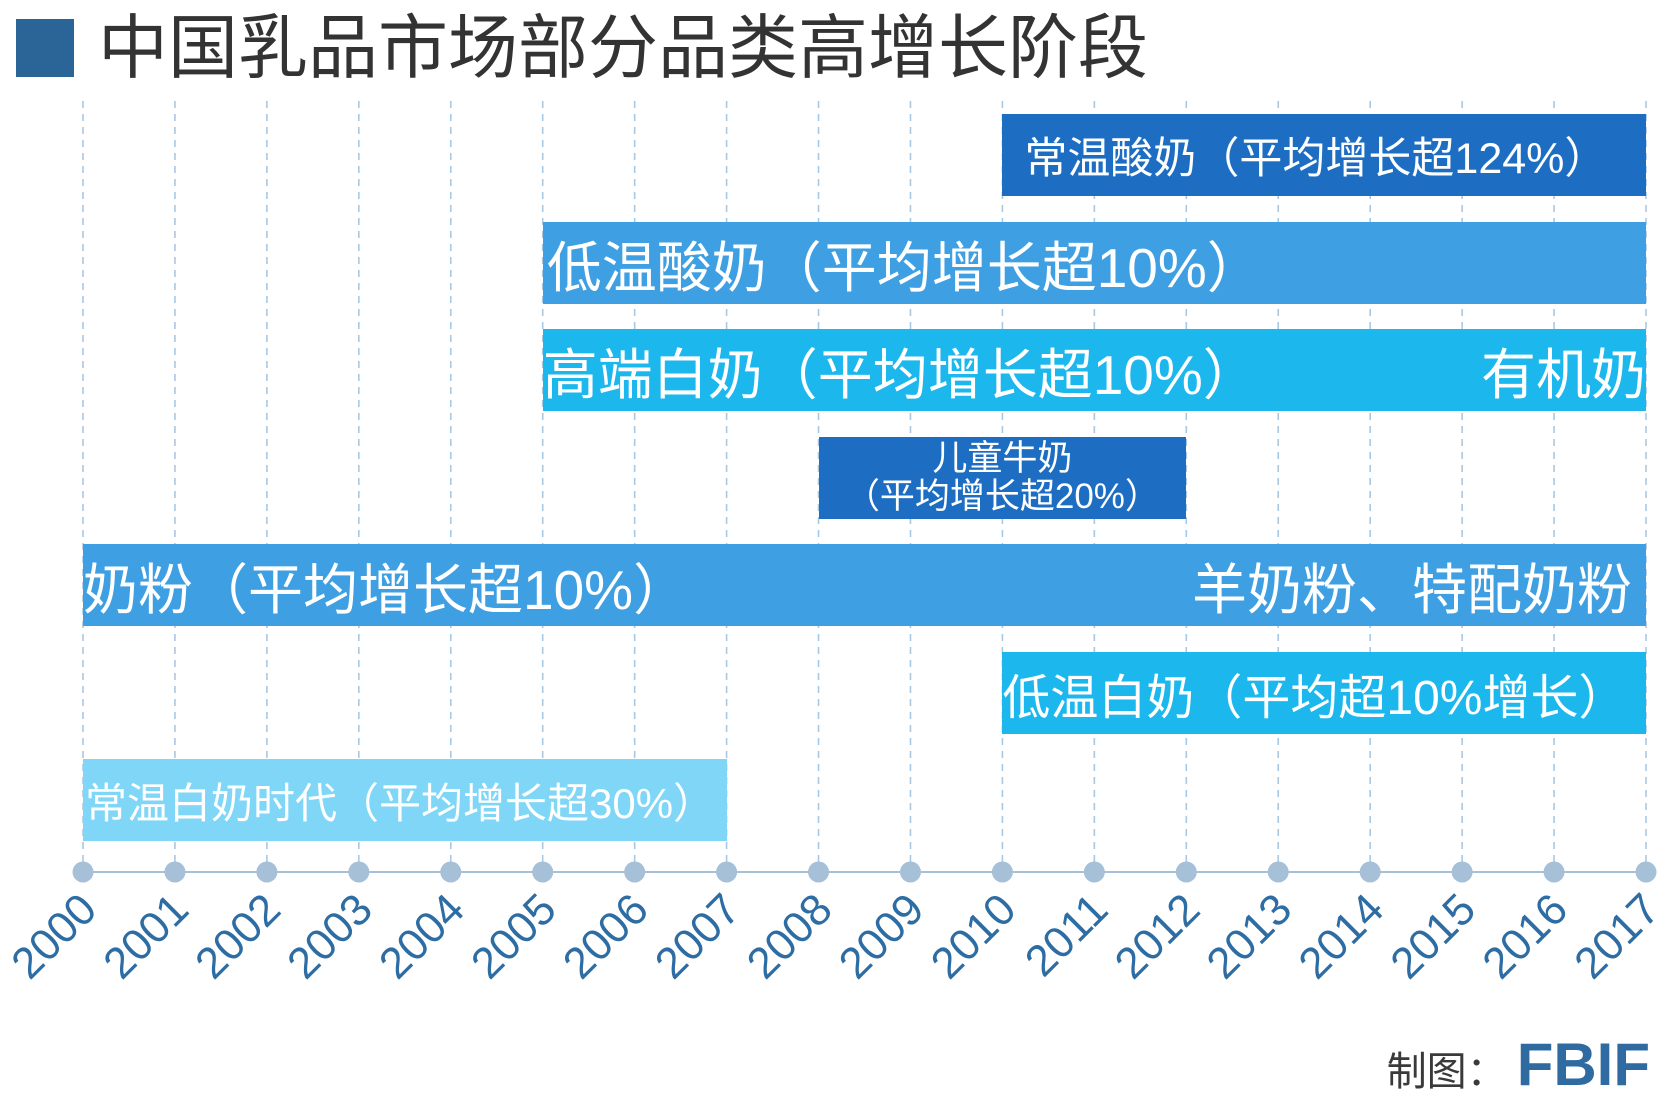 The height and width of the screenshot is (1118, 1667). I want to click on tick-label-2016: 2016, so click(1525, 936).